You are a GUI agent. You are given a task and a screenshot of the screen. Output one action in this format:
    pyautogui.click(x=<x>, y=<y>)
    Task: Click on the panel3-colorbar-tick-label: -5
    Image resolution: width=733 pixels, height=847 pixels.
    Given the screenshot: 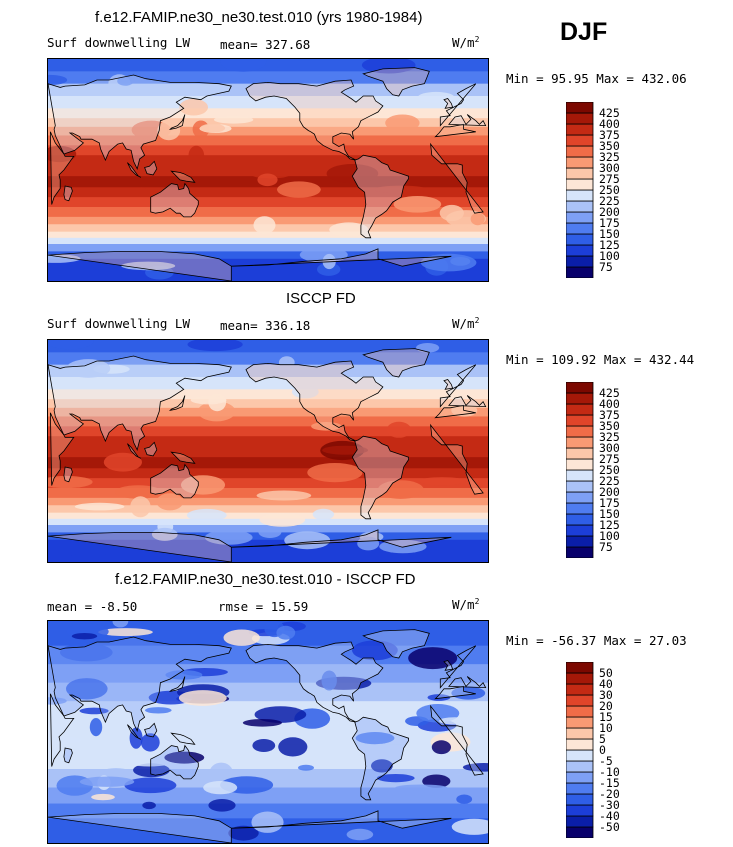 What is the action you would take?
    pyautogui.click(x=606, y=761)
    